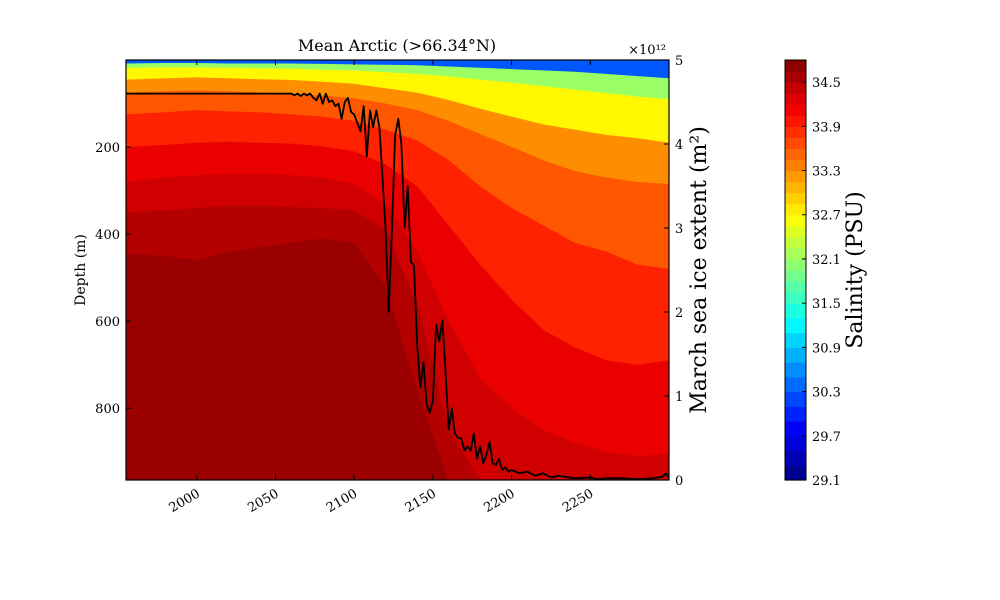 This screenshot has width=1000, height=600. What do you see at coordinates (107, 148) in the screenshot?
I see `left-tick-label: 200` at bounding box center [107, 148].